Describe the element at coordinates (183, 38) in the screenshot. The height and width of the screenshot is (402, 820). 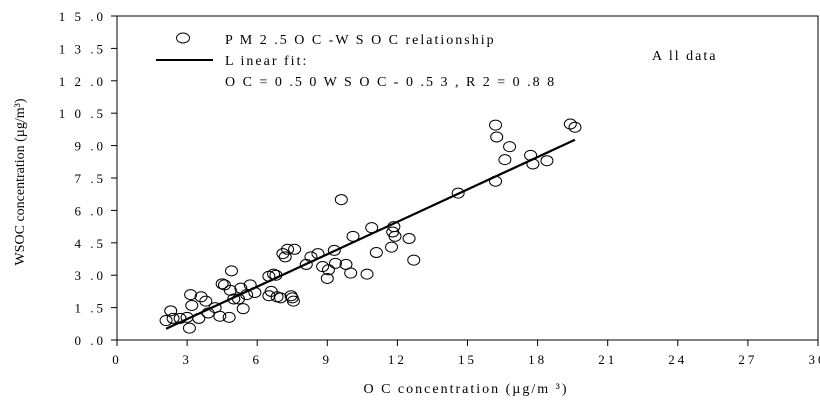
I see `legend-marker-circle` at that location.